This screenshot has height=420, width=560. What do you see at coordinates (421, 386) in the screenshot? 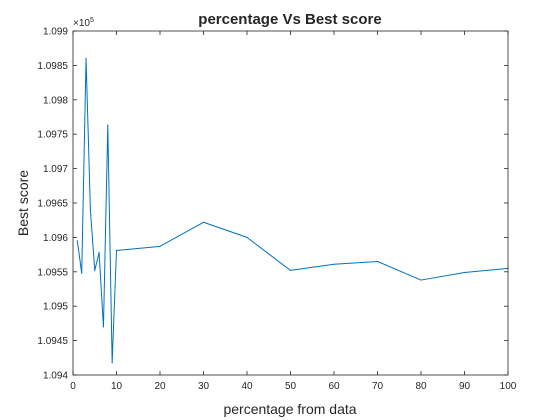
I see `x-tick-label: 80` at bounding box center [421, 386].